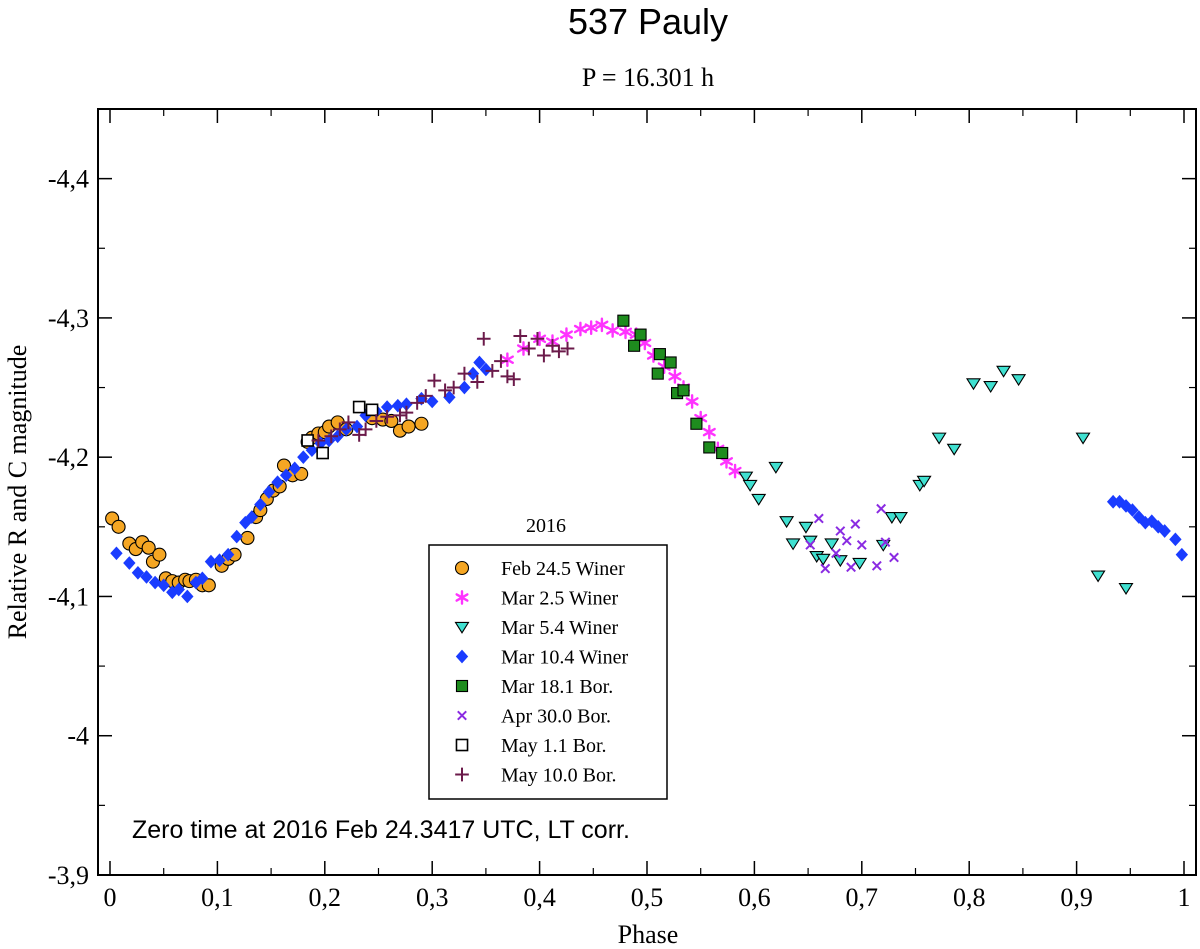  Describe the element at coordinates (217, 897) in the screenshot. I see `x-tick-label: 0,1` at that location.